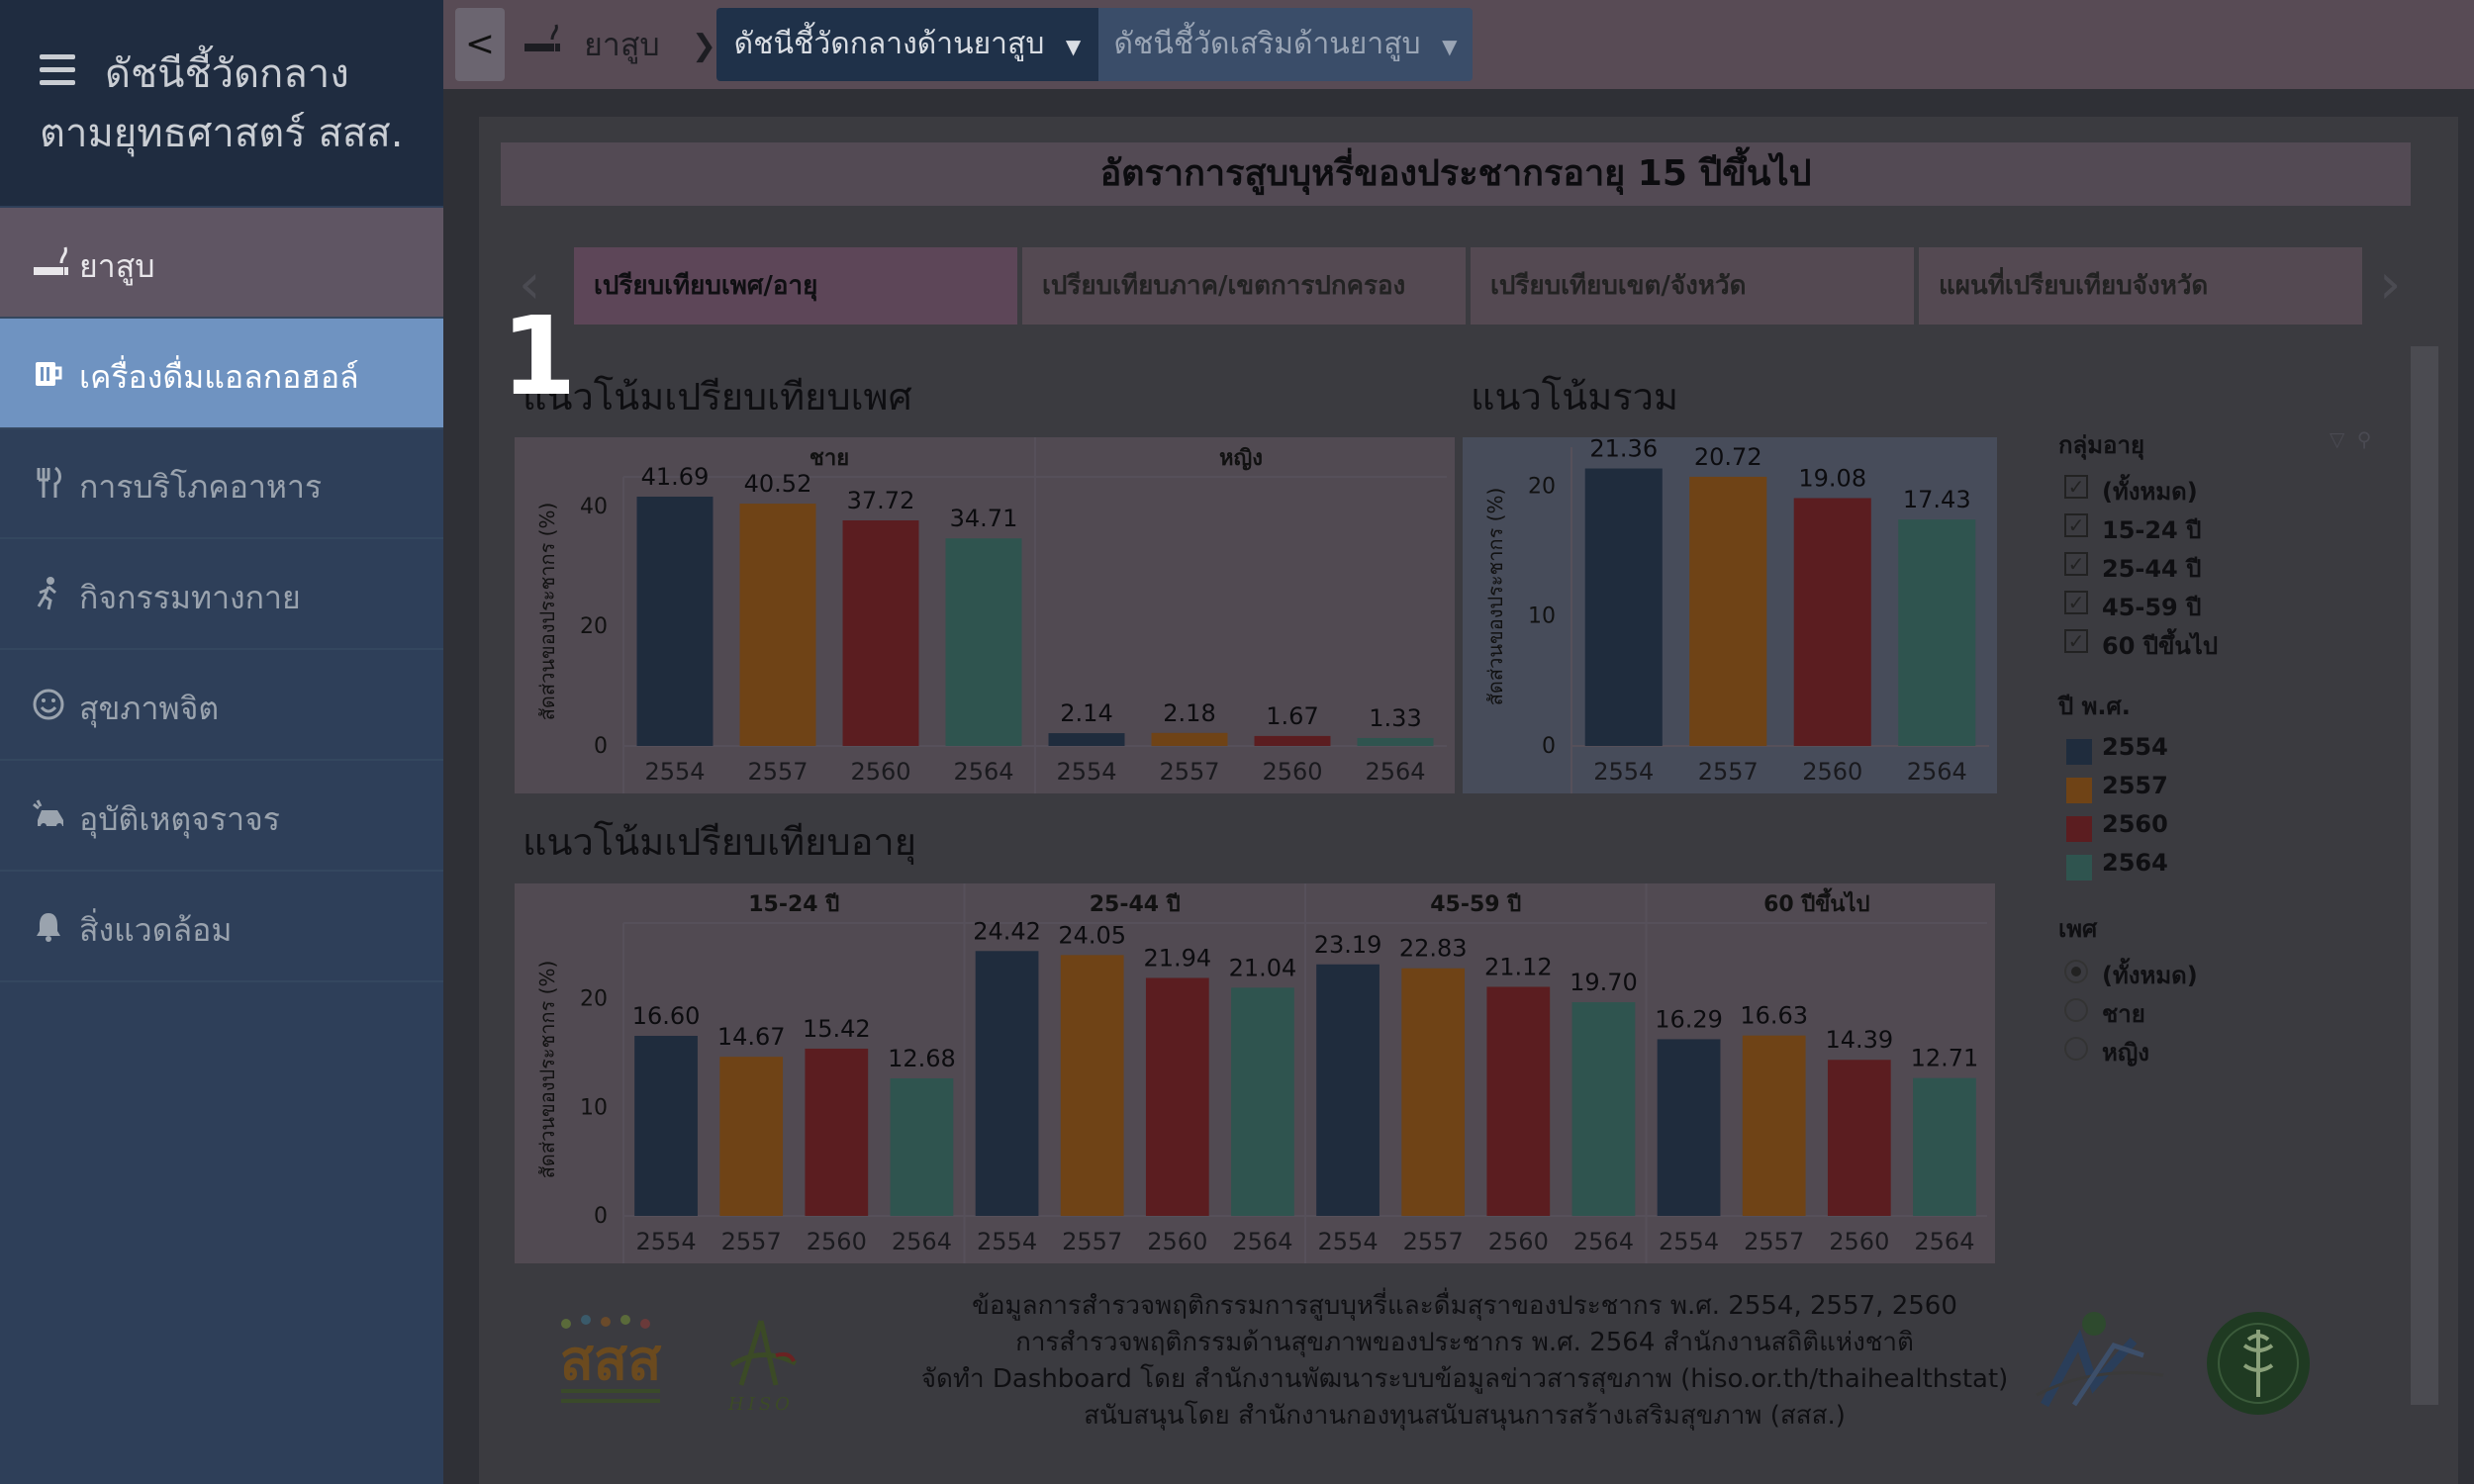  Describe the element at coordinates (667, 1016) in the screenshot. I see `data-label: 16.60` at that location.